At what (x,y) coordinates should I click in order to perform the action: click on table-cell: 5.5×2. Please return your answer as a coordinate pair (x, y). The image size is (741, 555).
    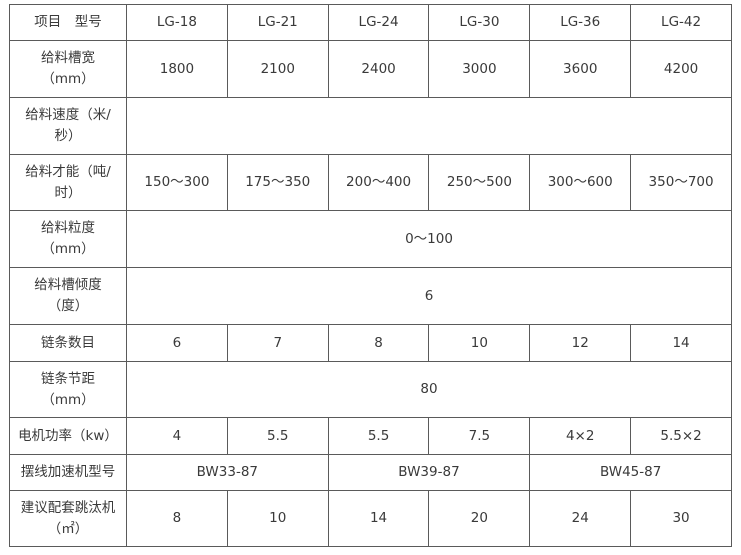
    Looking at the image, I should click on (681, 436).